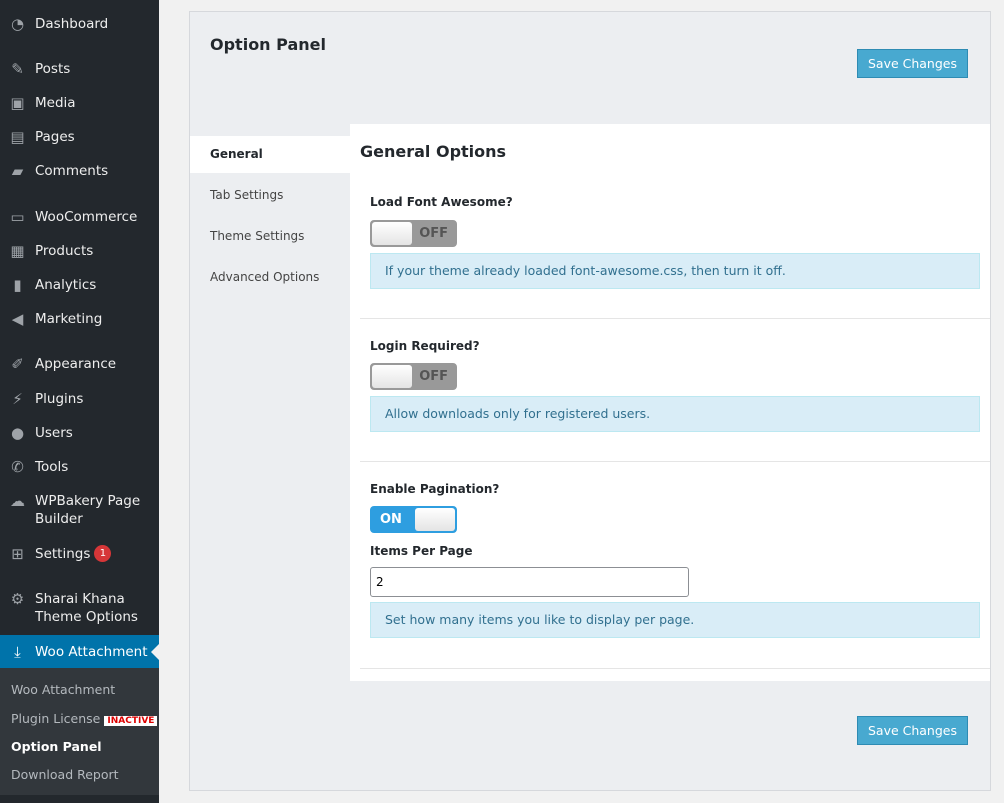 The height and width of the screenshot is (803, 1004). I want to click on save-button-bottom: Save Changes, so click(912, 730).